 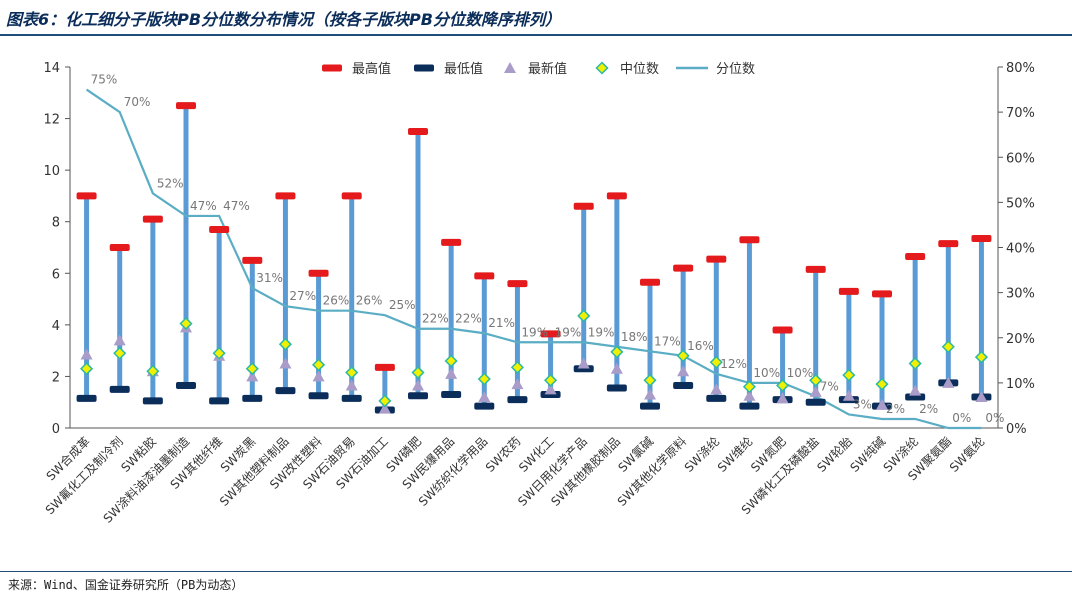 What do you see at coordinates (56, 274) in the screenshot?
I see `left-tick-label: 6` at bounding box center [56, 274].